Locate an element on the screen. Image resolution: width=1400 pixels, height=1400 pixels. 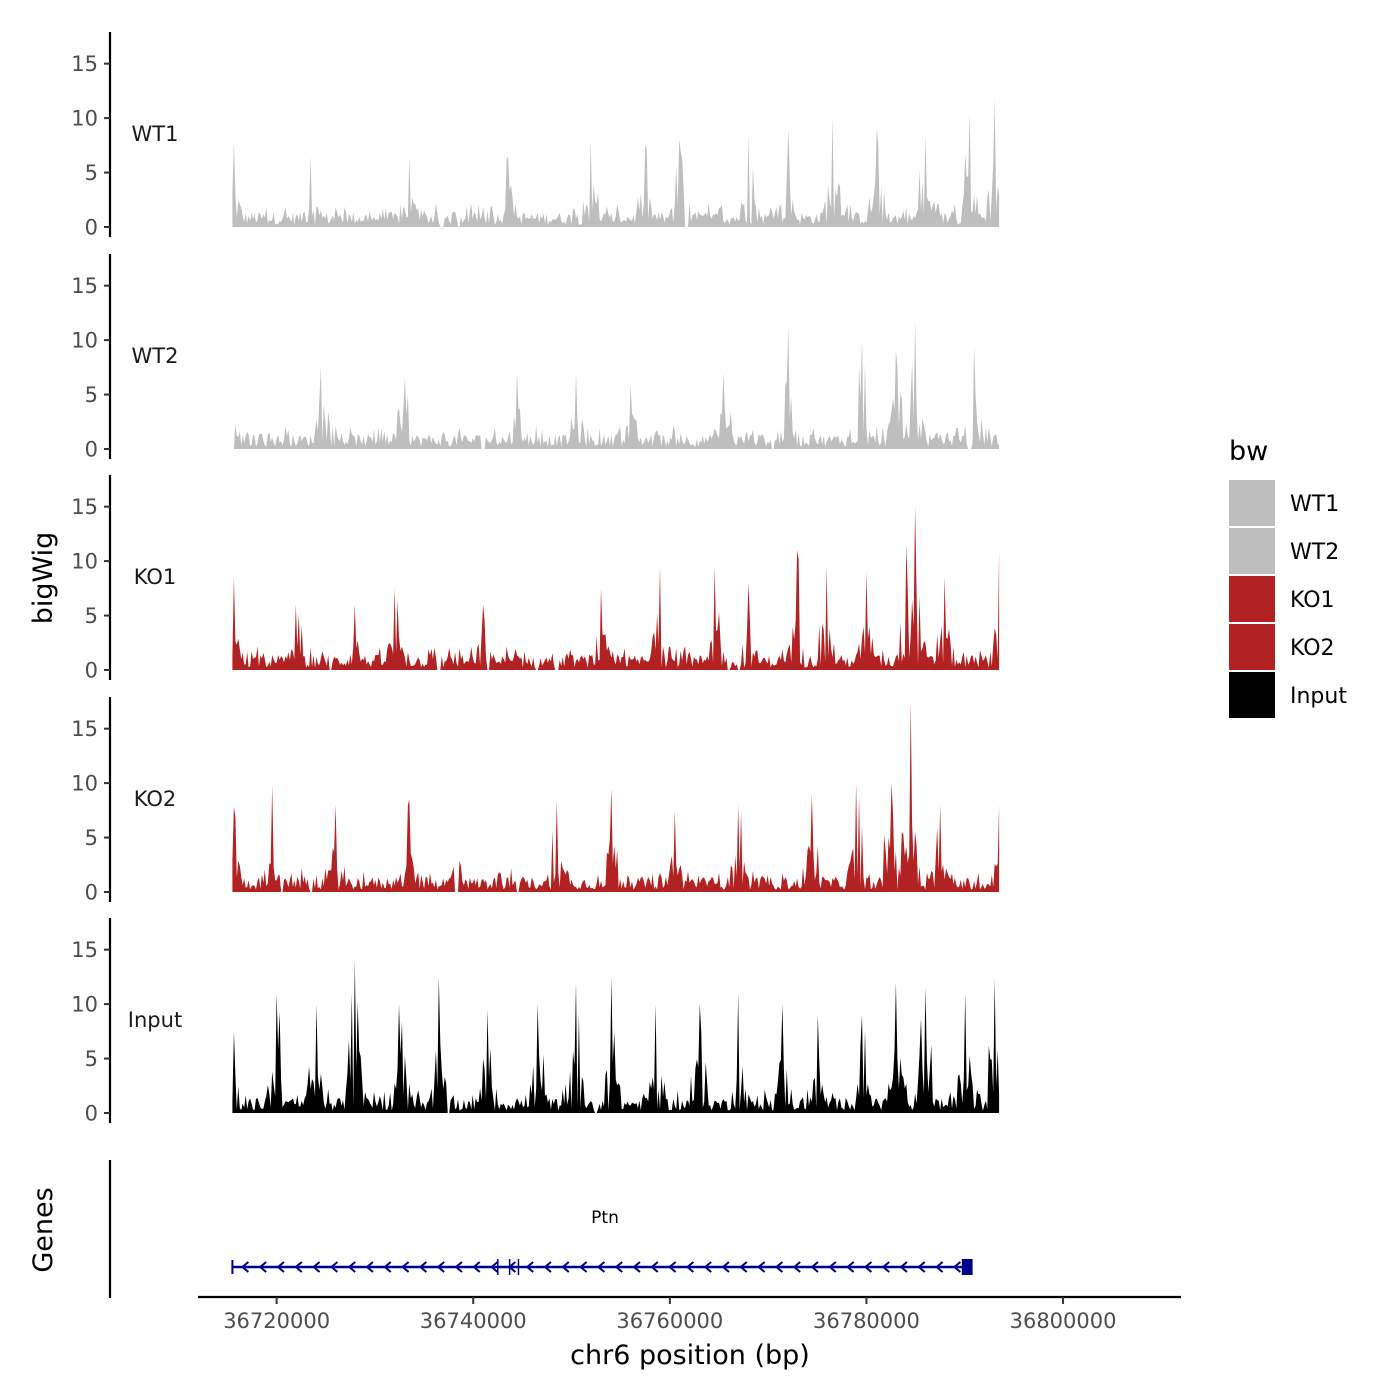
x-tick-label: 36780000 is located at coordinates (866, 1321).